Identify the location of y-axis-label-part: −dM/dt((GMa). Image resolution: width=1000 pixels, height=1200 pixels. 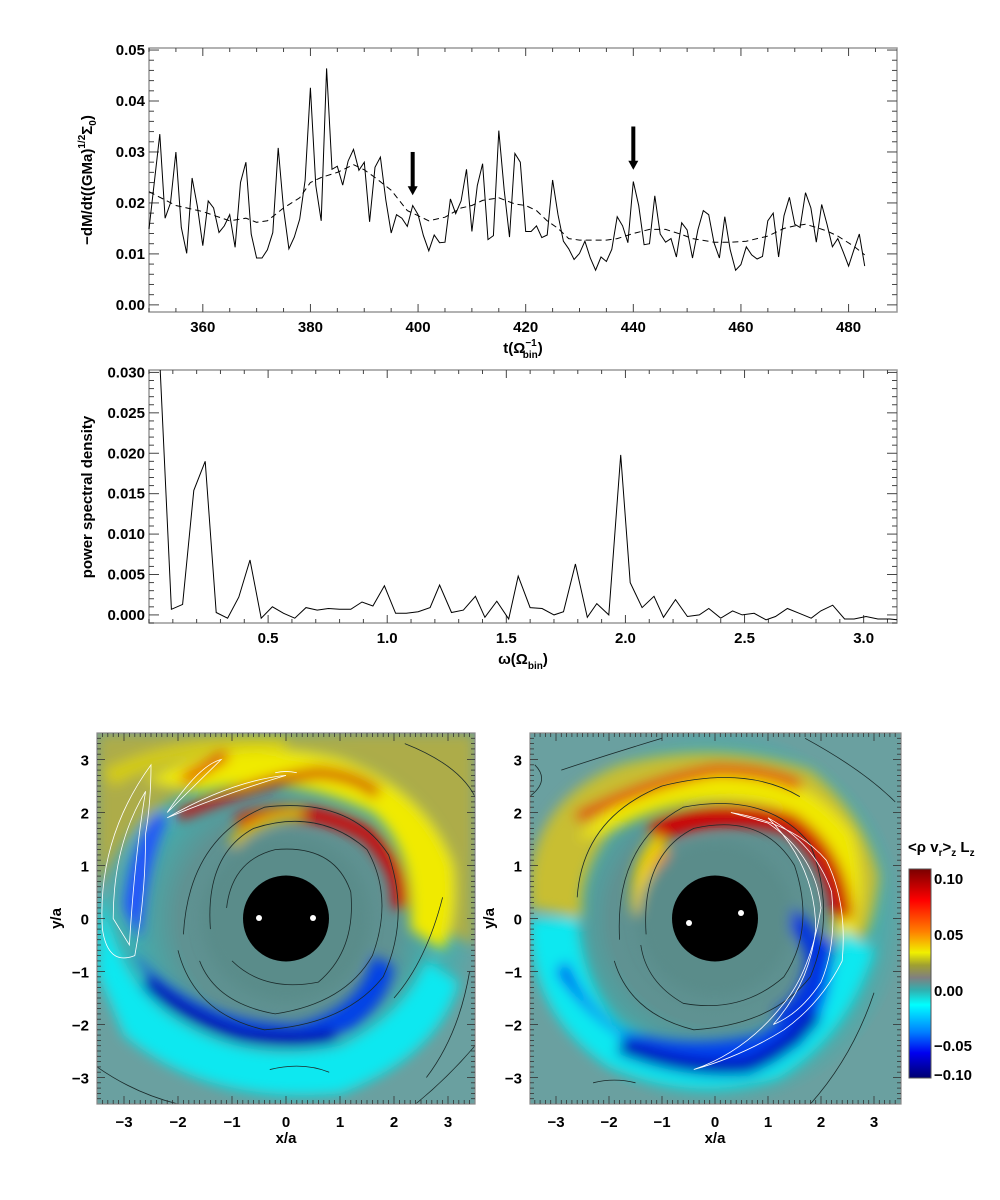
(87, 197).